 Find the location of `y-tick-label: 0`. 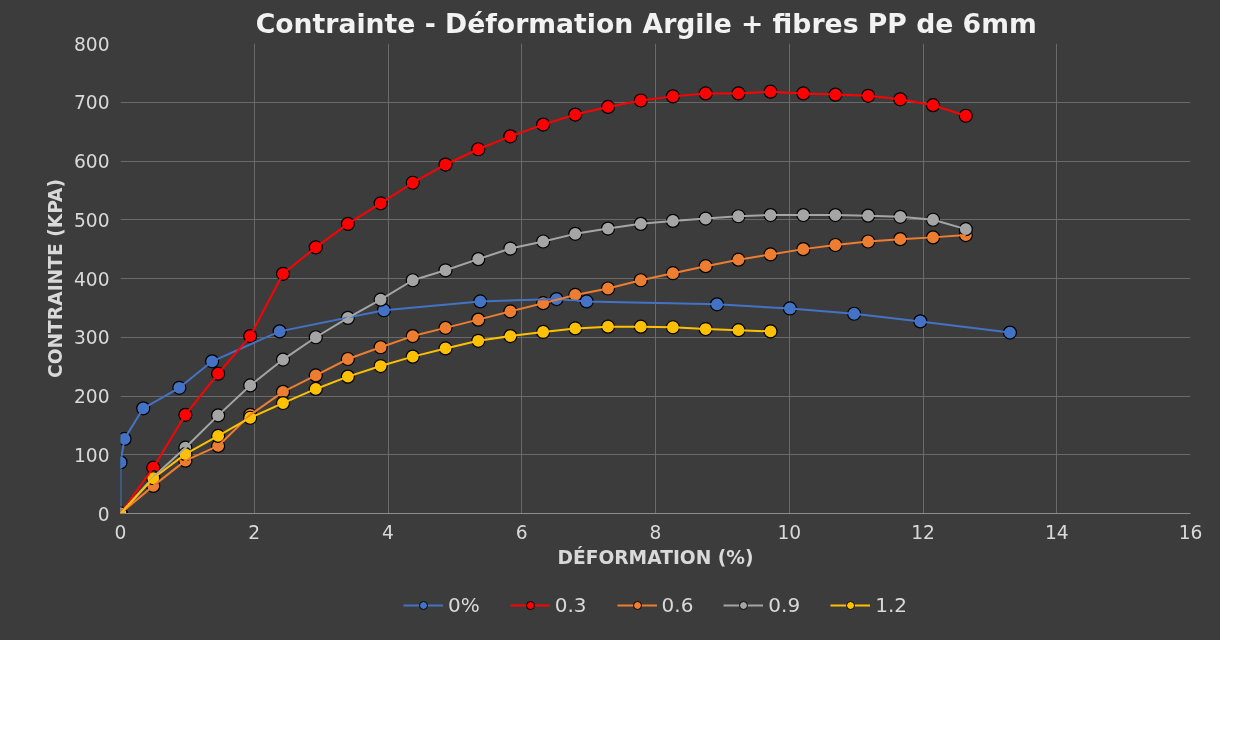

y-tick-label: 0 is located at coordinates (103, 514).